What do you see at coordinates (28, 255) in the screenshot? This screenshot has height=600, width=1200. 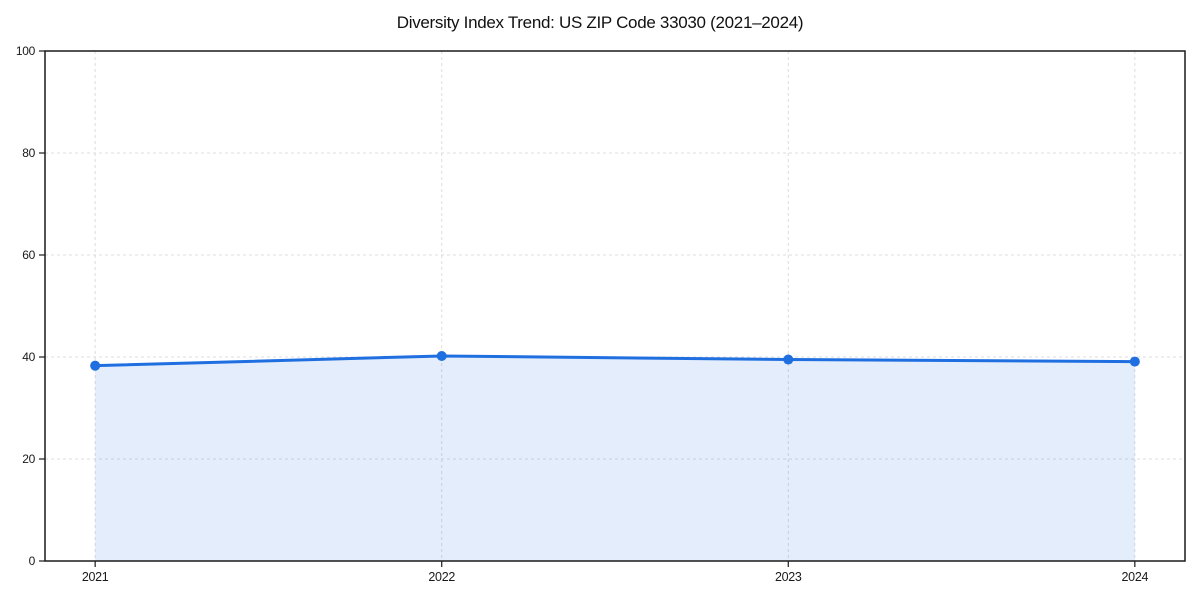 I see `y-tick-label: 60` at bounding box center [28, 255].